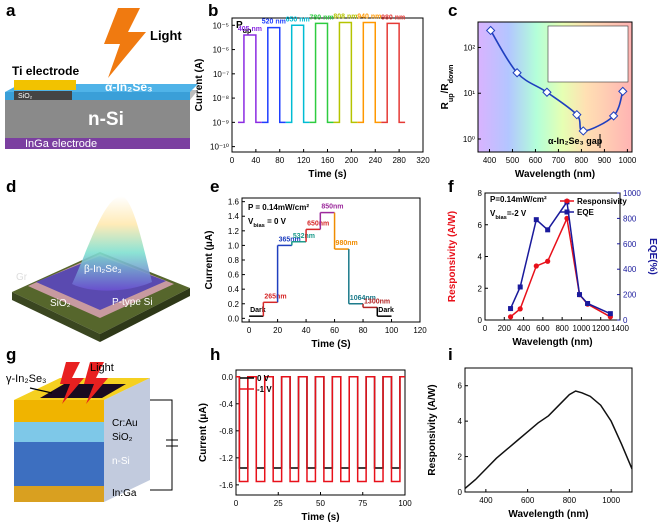 The width and height of the screenshot is (671, 531). Describe the element at coordinates (239, 25) in the screenshot. I see `chart-title-part: P` at that location.